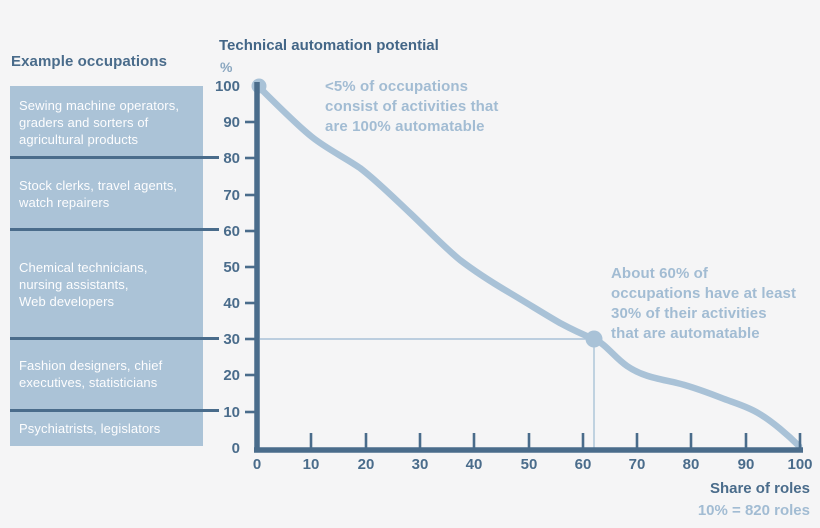 This screenshot has height=528, width=820. Describe the element at coordinates (474, 464) in the screenshot. I see `x-tick-40: 40` at that location.